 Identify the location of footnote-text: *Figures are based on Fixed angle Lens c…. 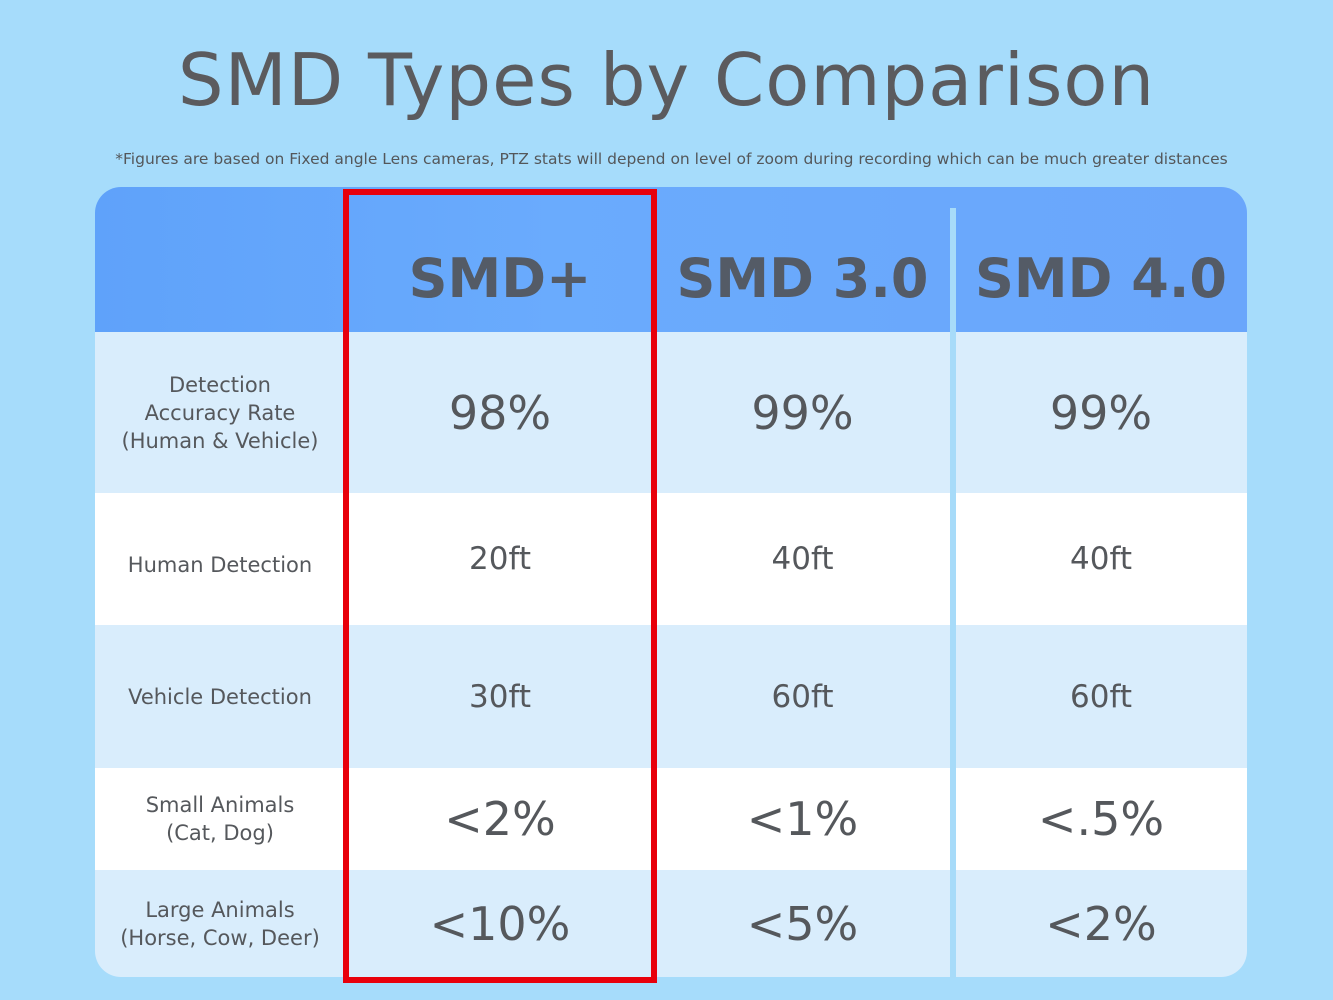
(671, 159).